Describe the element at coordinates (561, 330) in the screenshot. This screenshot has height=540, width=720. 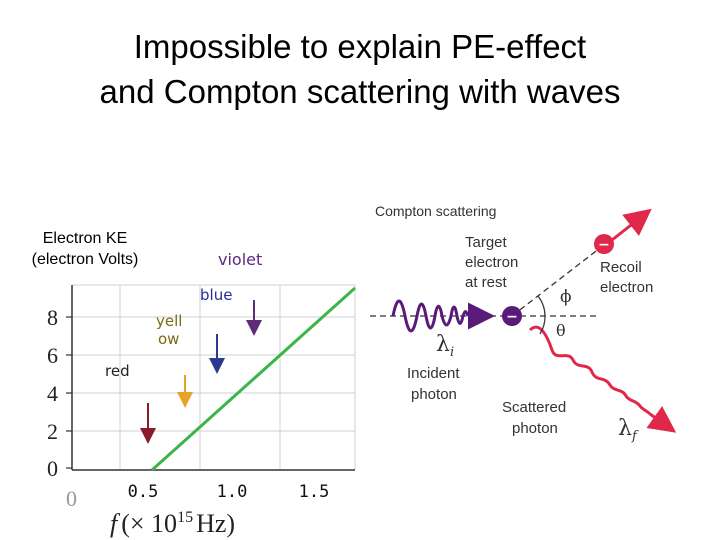
I see `theta-symbol: θ` at that location.